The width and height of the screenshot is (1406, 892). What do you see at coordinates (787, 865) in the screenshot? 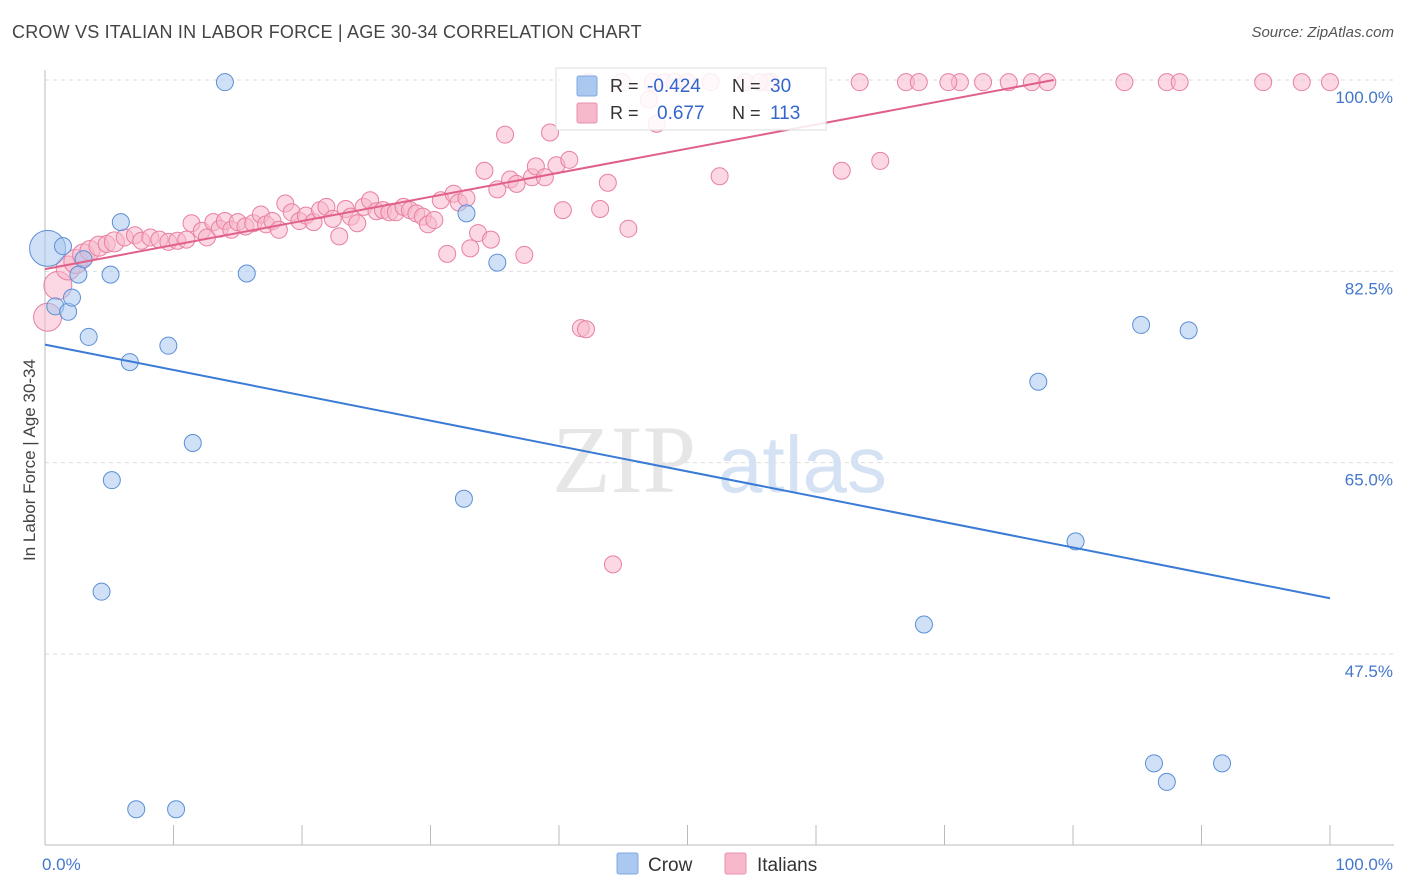
I see `series-legend-italians: Italians` at bounding box center [787, 865].